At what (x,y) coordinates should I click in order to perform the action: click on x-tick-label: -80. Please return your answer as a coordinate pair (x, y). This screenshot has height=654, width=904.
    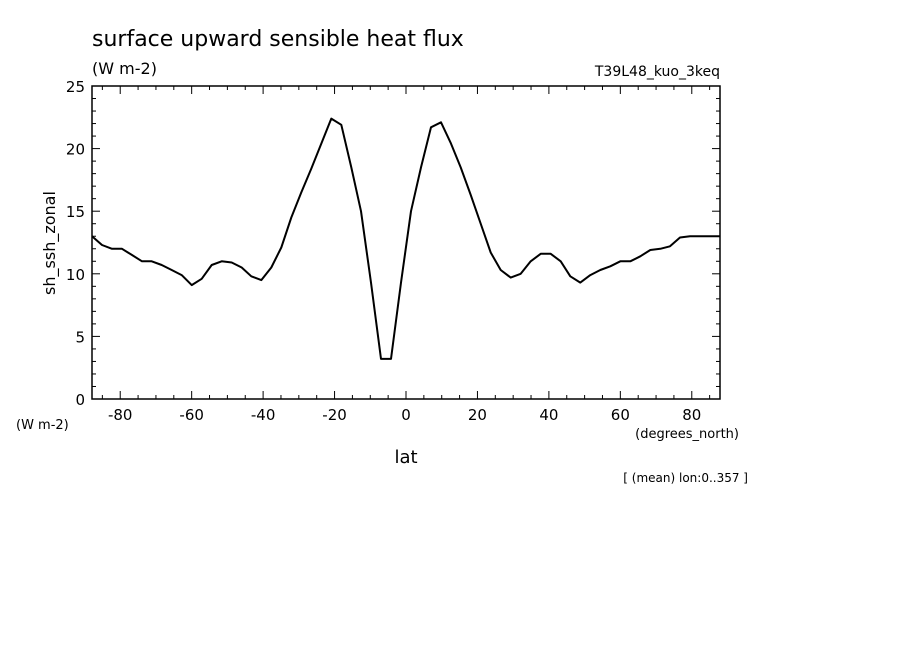
    Looking at the image, I should click on (120, 415).